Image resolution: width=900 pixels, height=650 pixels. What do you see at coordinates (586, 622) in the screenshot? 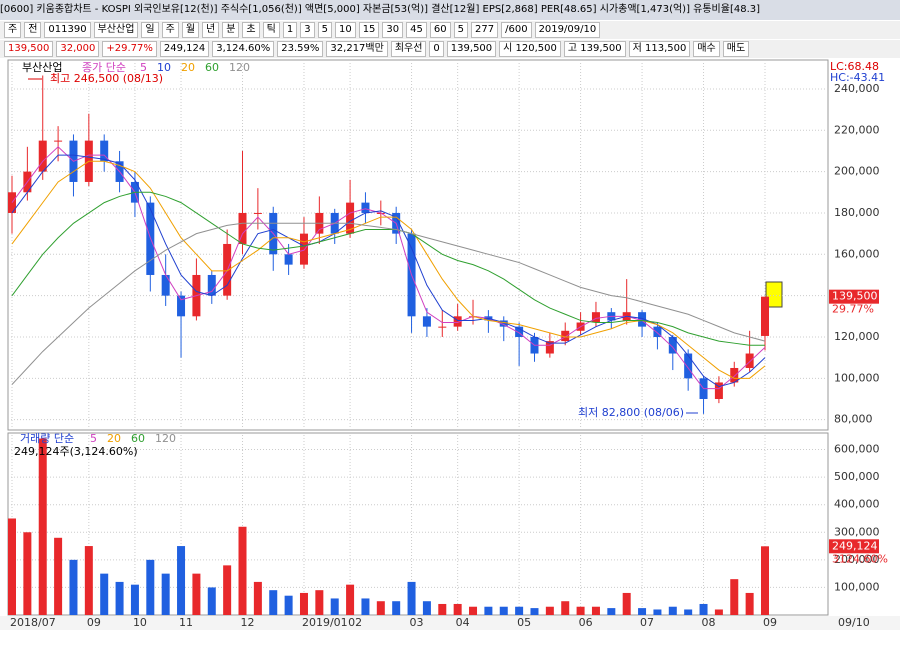
I see `x-tick-label: 06` at bounding box center [586, 622].